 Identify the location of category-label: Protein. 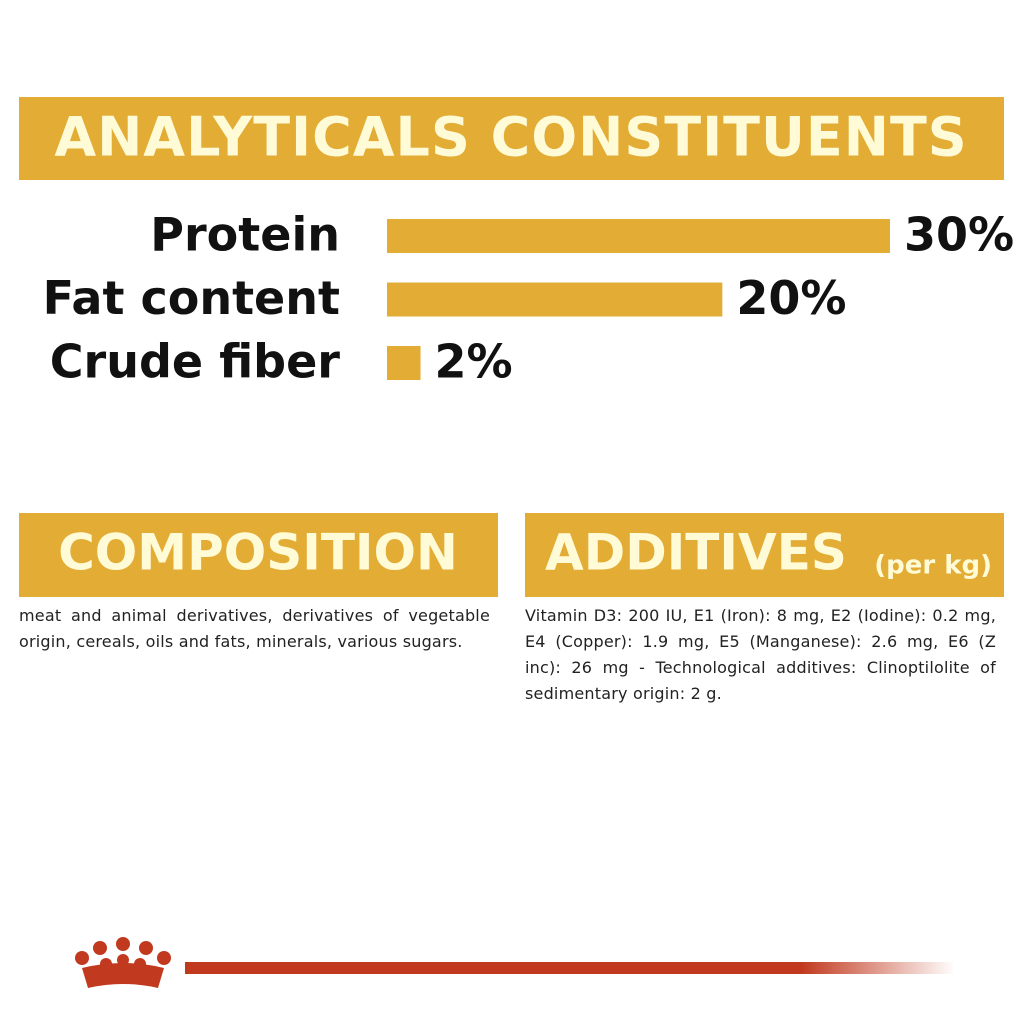
(245, 235).